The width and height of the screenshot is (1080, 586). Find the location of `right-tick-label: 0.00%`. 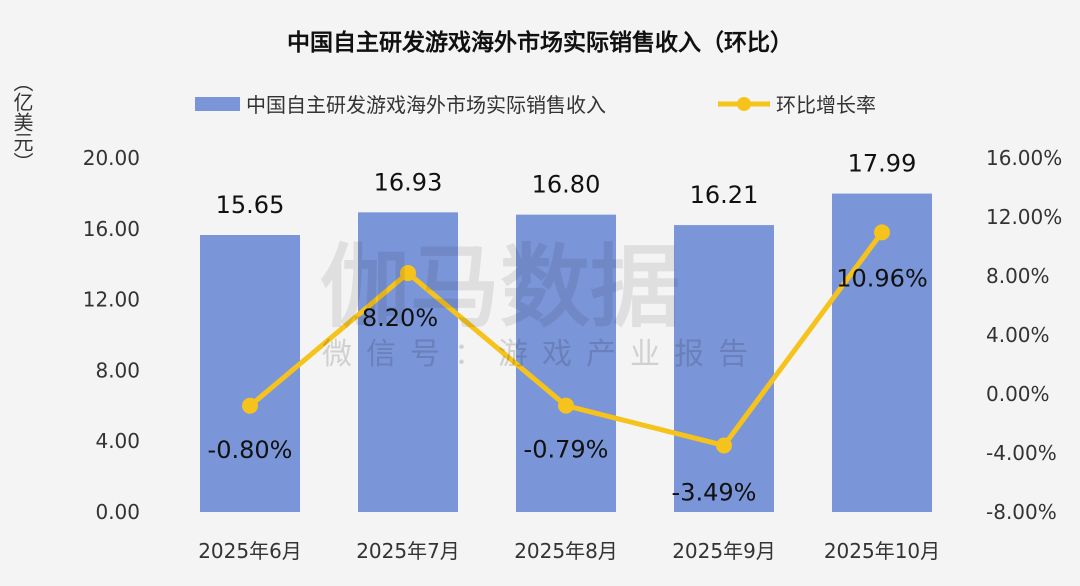

right-tick-label: 0.00% is located at coordinates (1018, 394).